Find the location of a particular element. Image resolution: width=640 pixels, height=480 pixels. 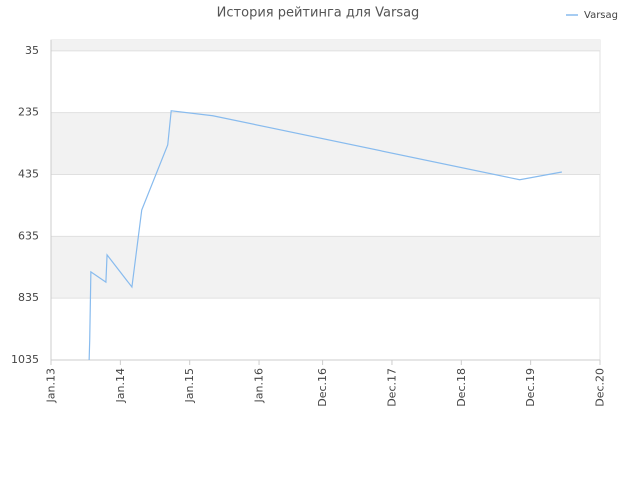

x-tick-label: Dec.18 is located at coordinates (461, 387).